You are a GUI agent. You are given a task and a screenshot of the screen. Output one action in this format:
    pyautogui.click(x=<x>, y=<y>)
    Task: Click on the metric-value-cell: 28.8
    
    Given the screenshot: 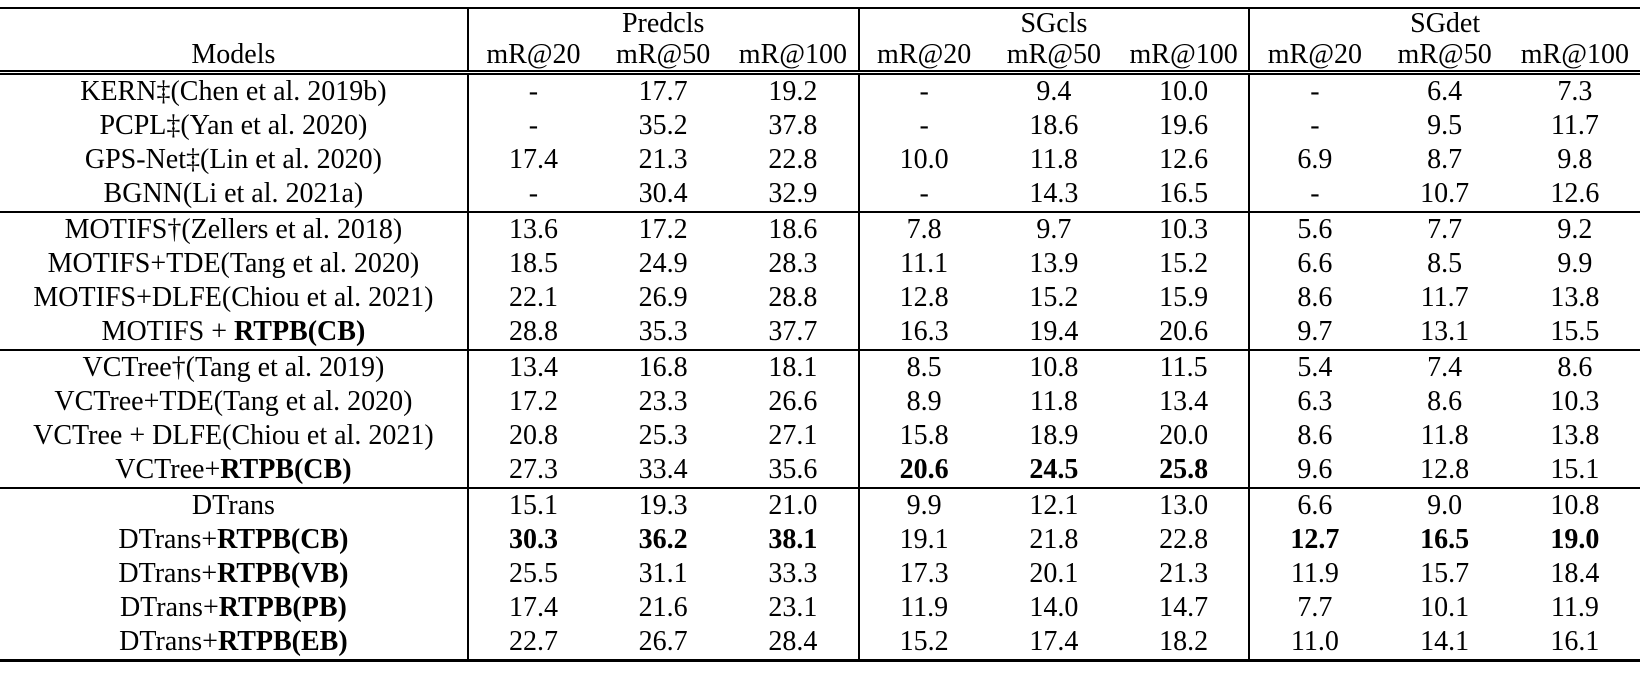 What is the action you would take?
    pyautogui.click(x=532, y=332)
    